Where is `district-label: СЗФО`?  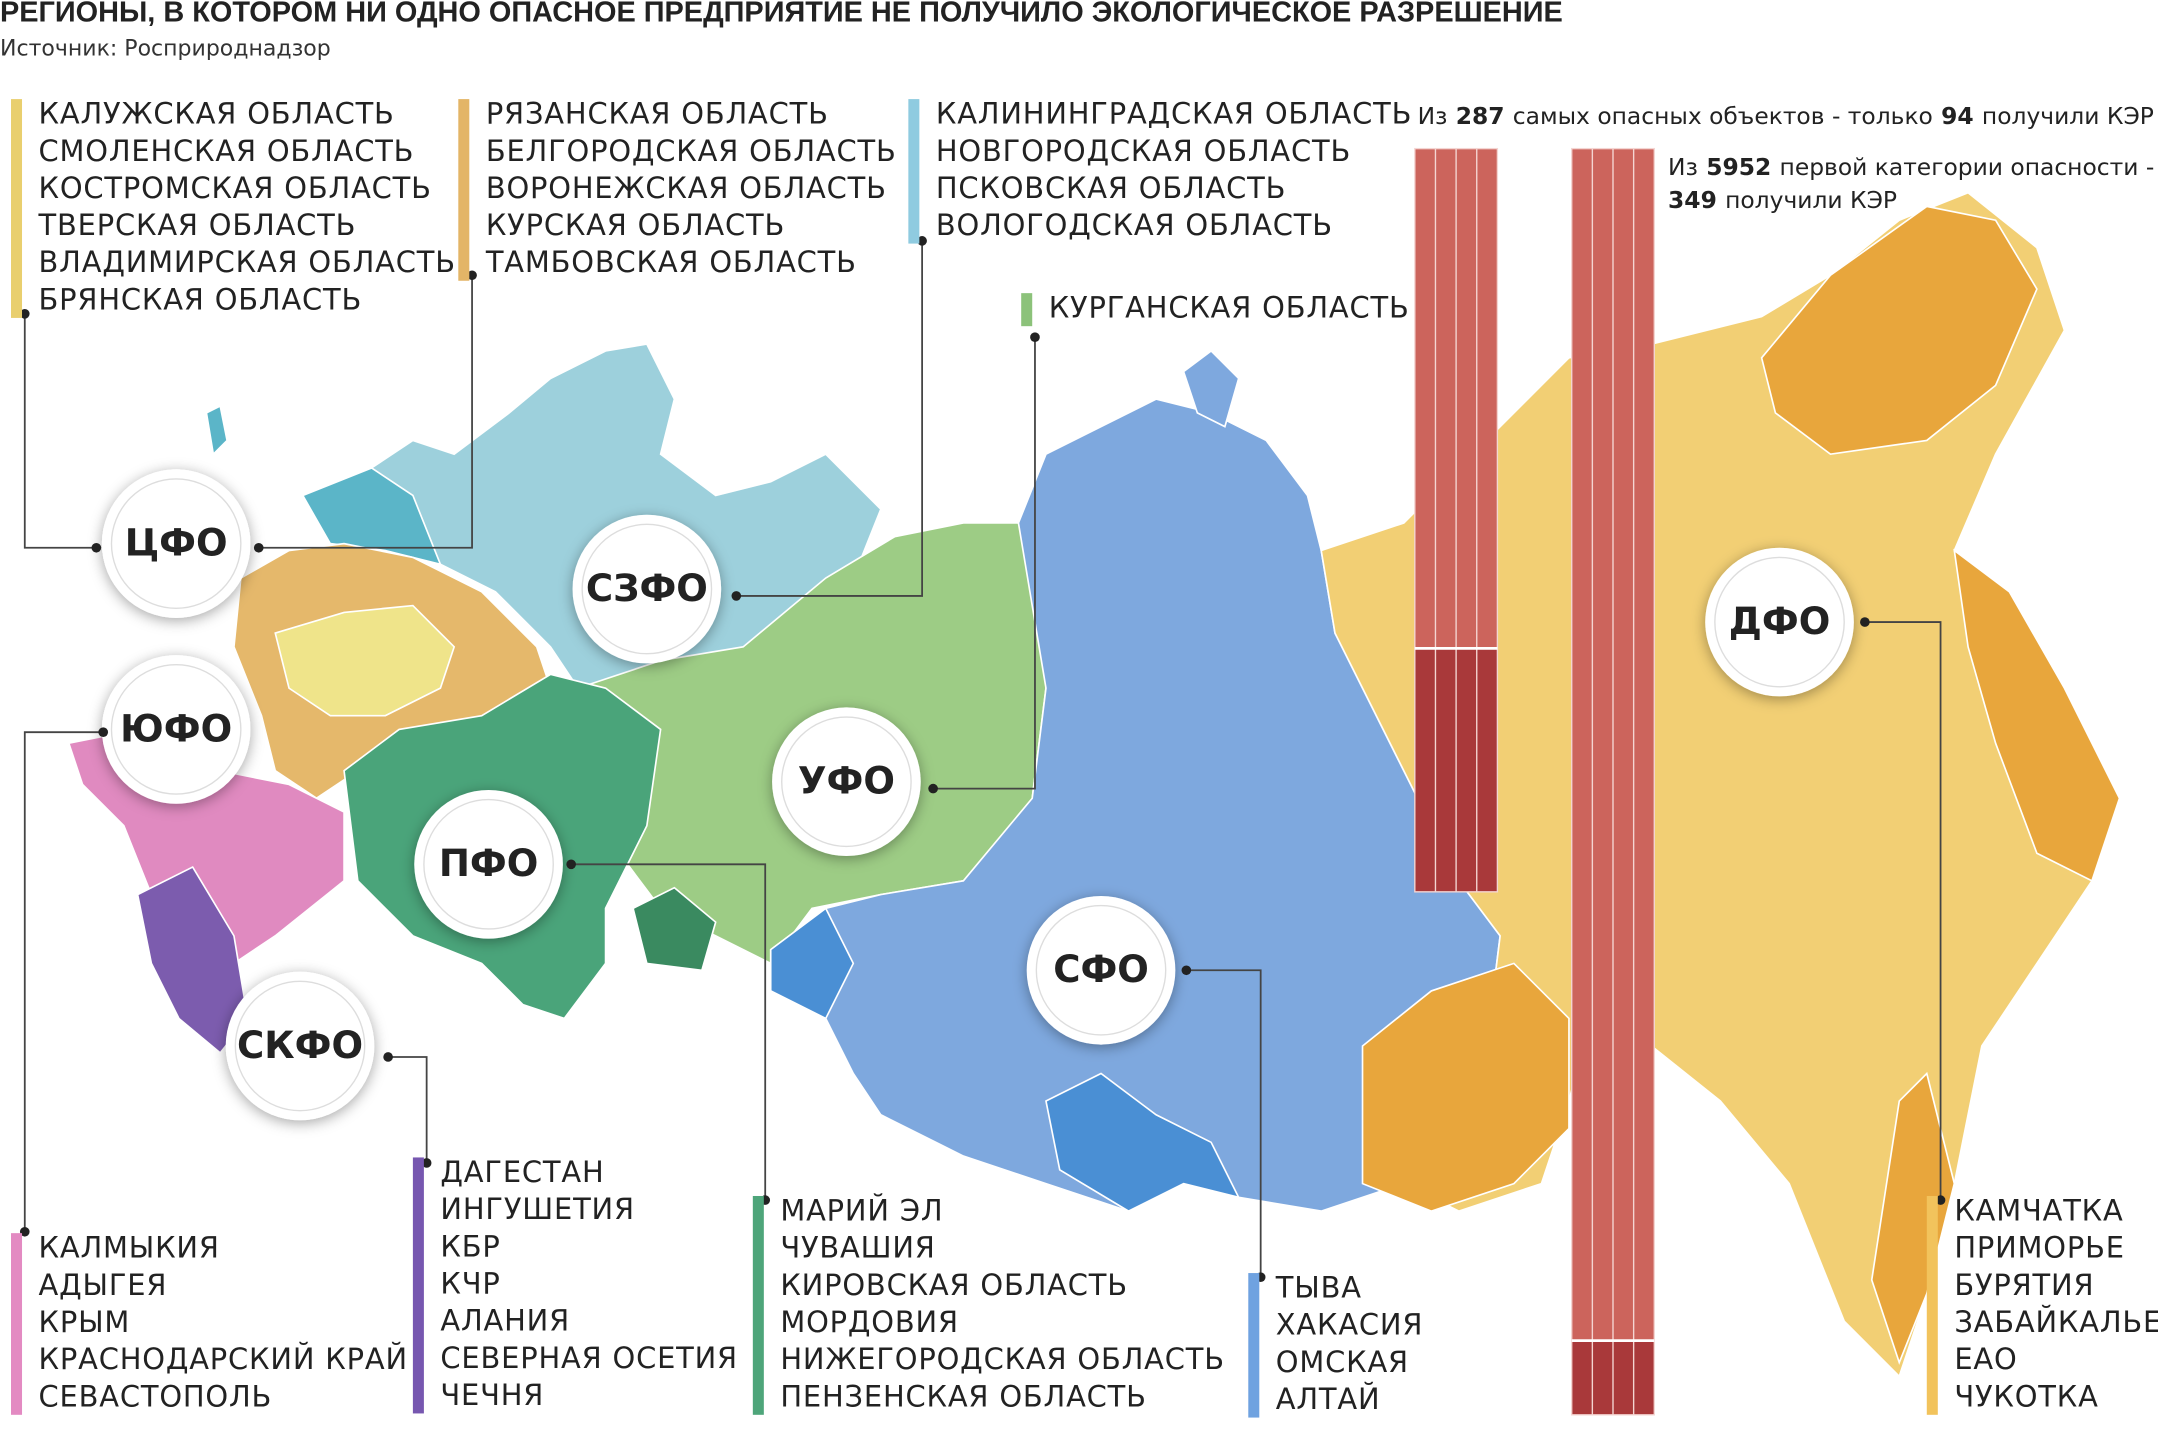 district-label: СЗФО is located at coordinates (647, 588).